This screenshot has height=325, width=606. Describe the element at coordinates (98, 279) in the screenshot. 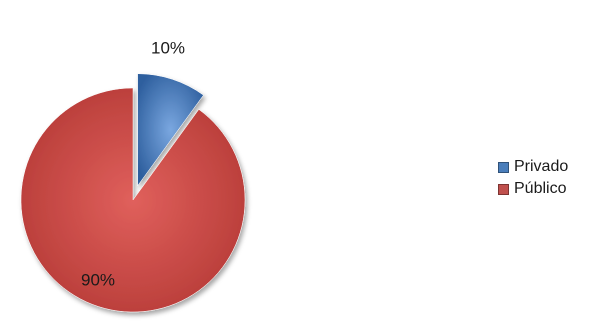

I see `data-label-publico: 90%` at that location.